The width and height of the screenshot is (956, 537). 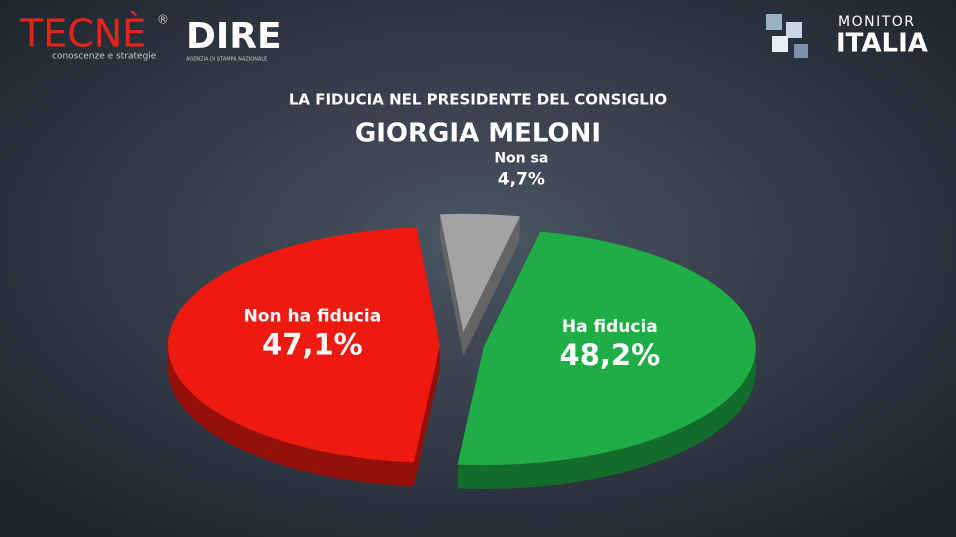 What do you see at coordinates (478, 100) in the screenshot?
I see `chart-title: LA FIDUCIA NEL PRESIDENTE DEL CONSIGLIO` at bounding box center [478, 100].